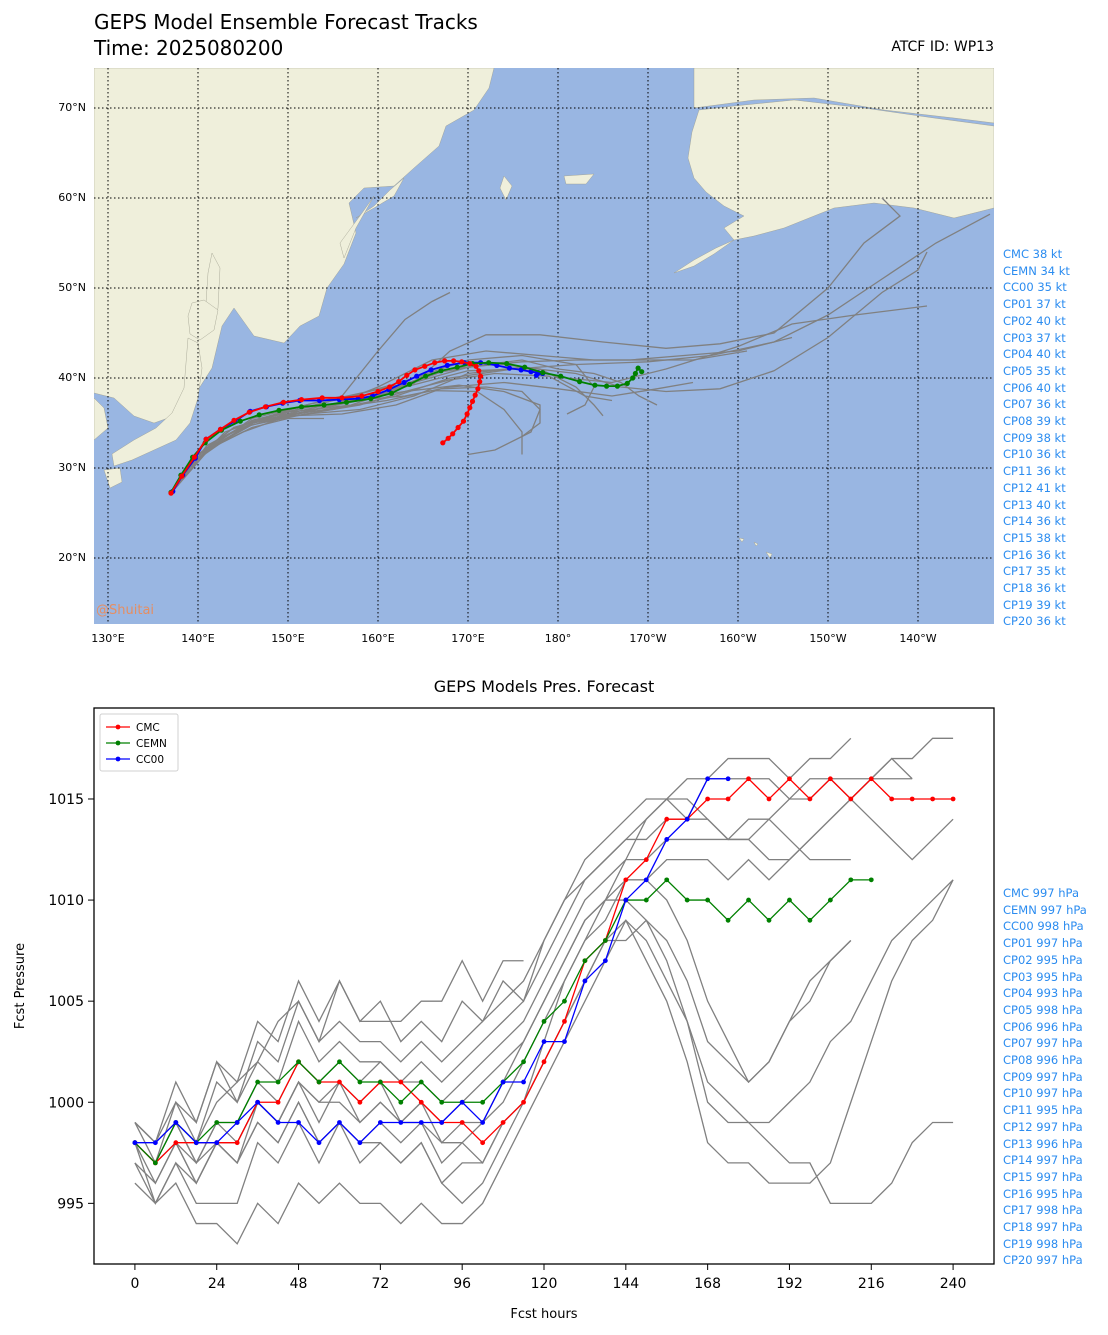 The width and height of the screenshot is (1108, 1335). What do you see at coordinates (72, 377) in the screenshot?
I see `lat-label: 40°N` at bounding box center [72, 377].